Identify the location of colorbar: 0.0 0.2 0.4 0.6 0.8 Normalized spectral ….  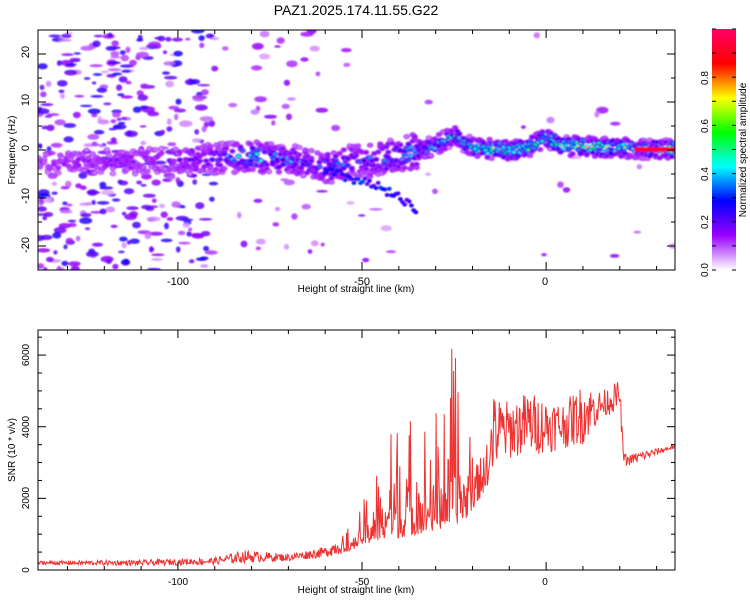
(724, 152).